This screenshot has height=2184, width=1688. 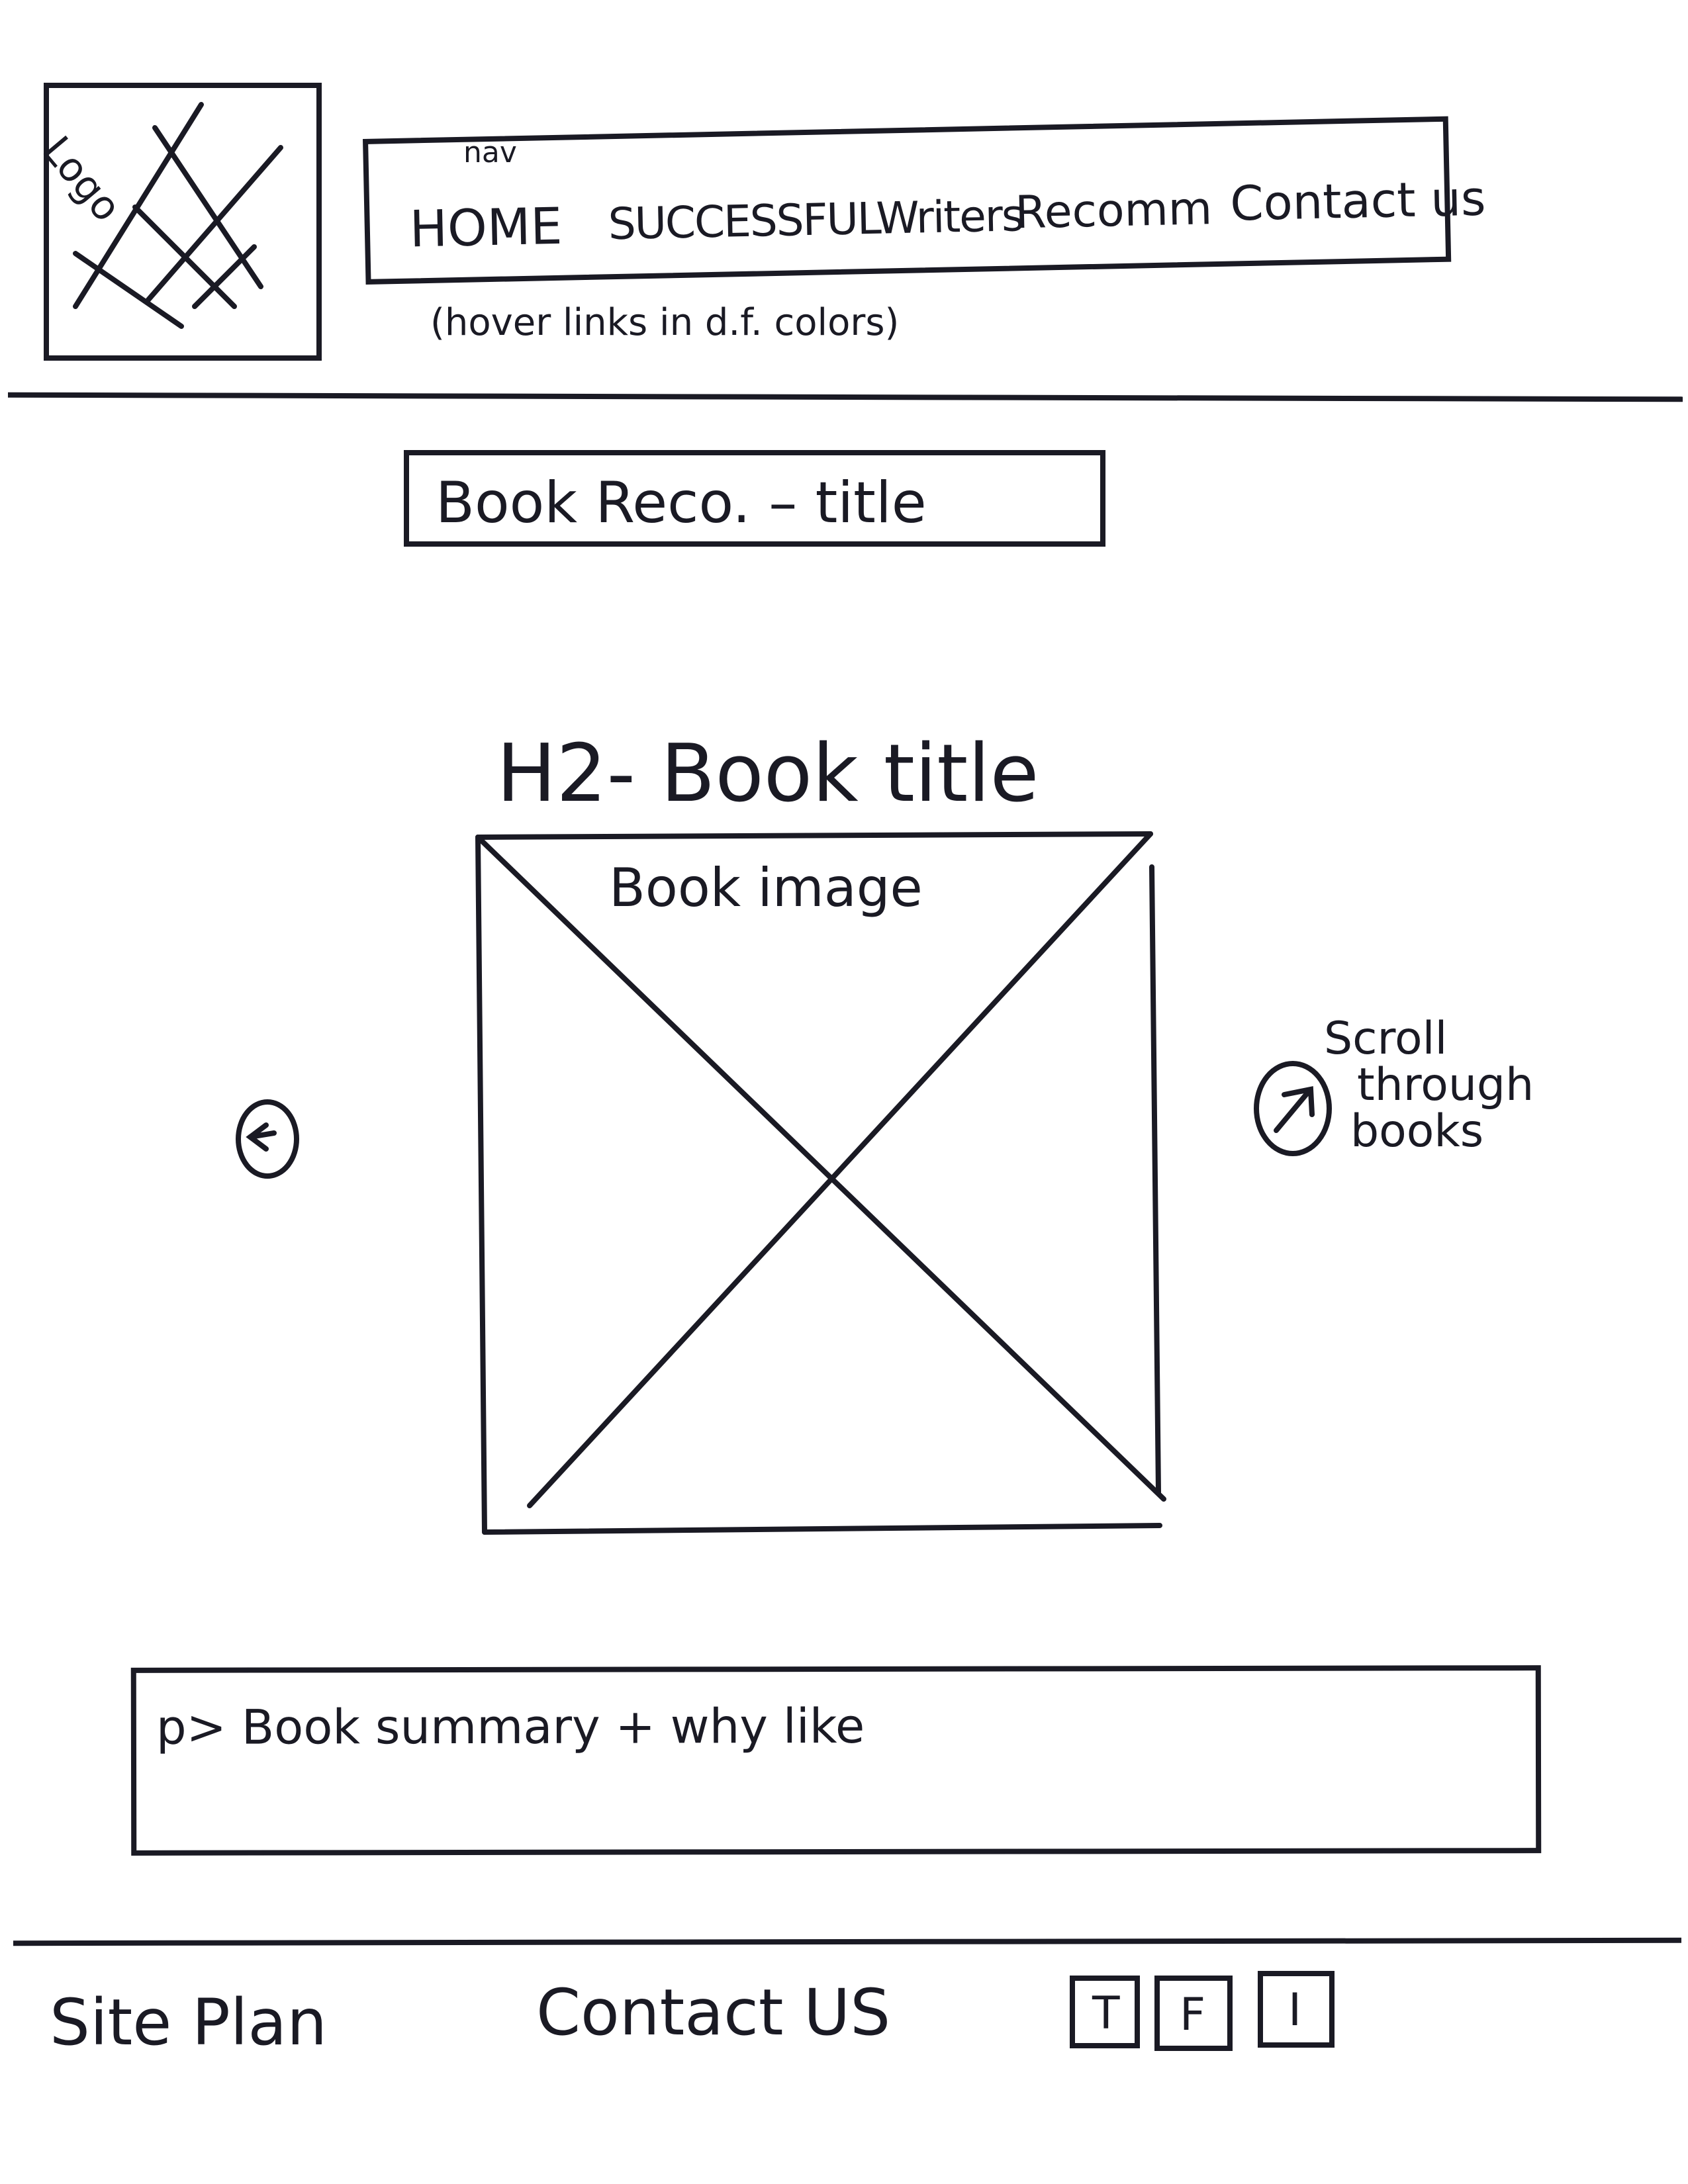 I want to click on nav-item-successful-writers: SUCCESSFULWriters, so click(x=815, y=220).